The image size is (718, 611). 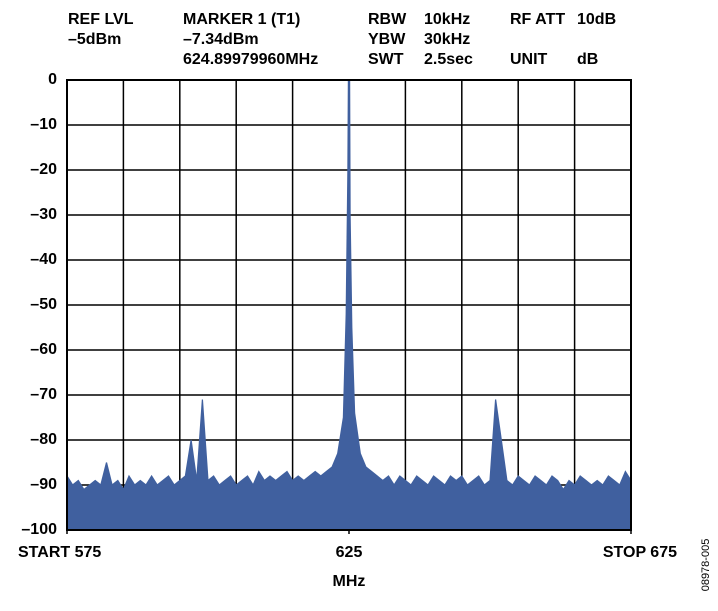 I want to click on header-text: MARKER 1 (T1), so click(x=241, y=19).